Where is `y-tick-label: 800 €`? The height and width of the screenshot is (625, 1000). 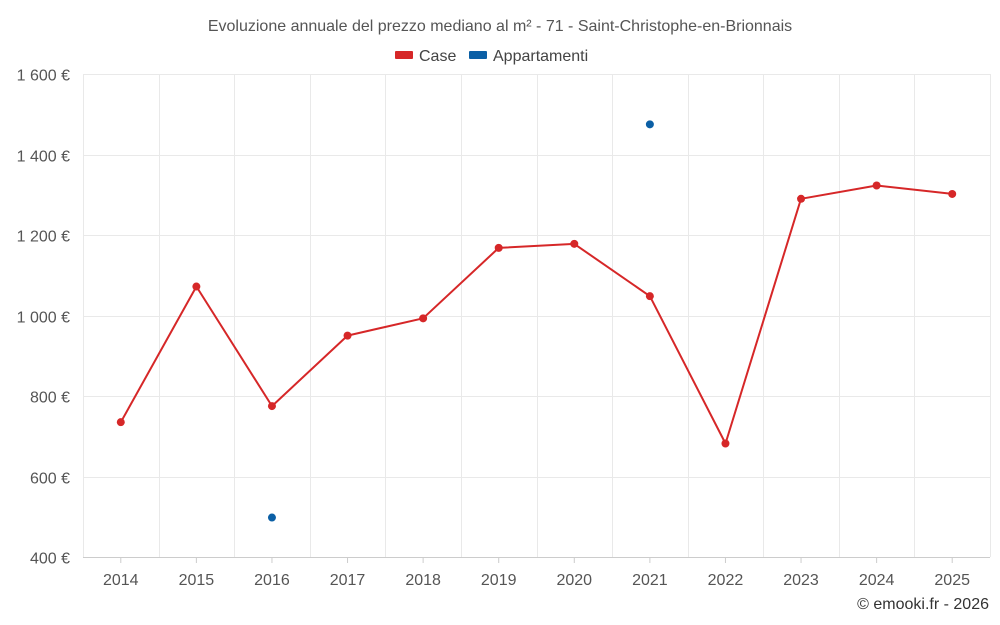
y-tick-label: 800 € is located at coordinates (50, 398).